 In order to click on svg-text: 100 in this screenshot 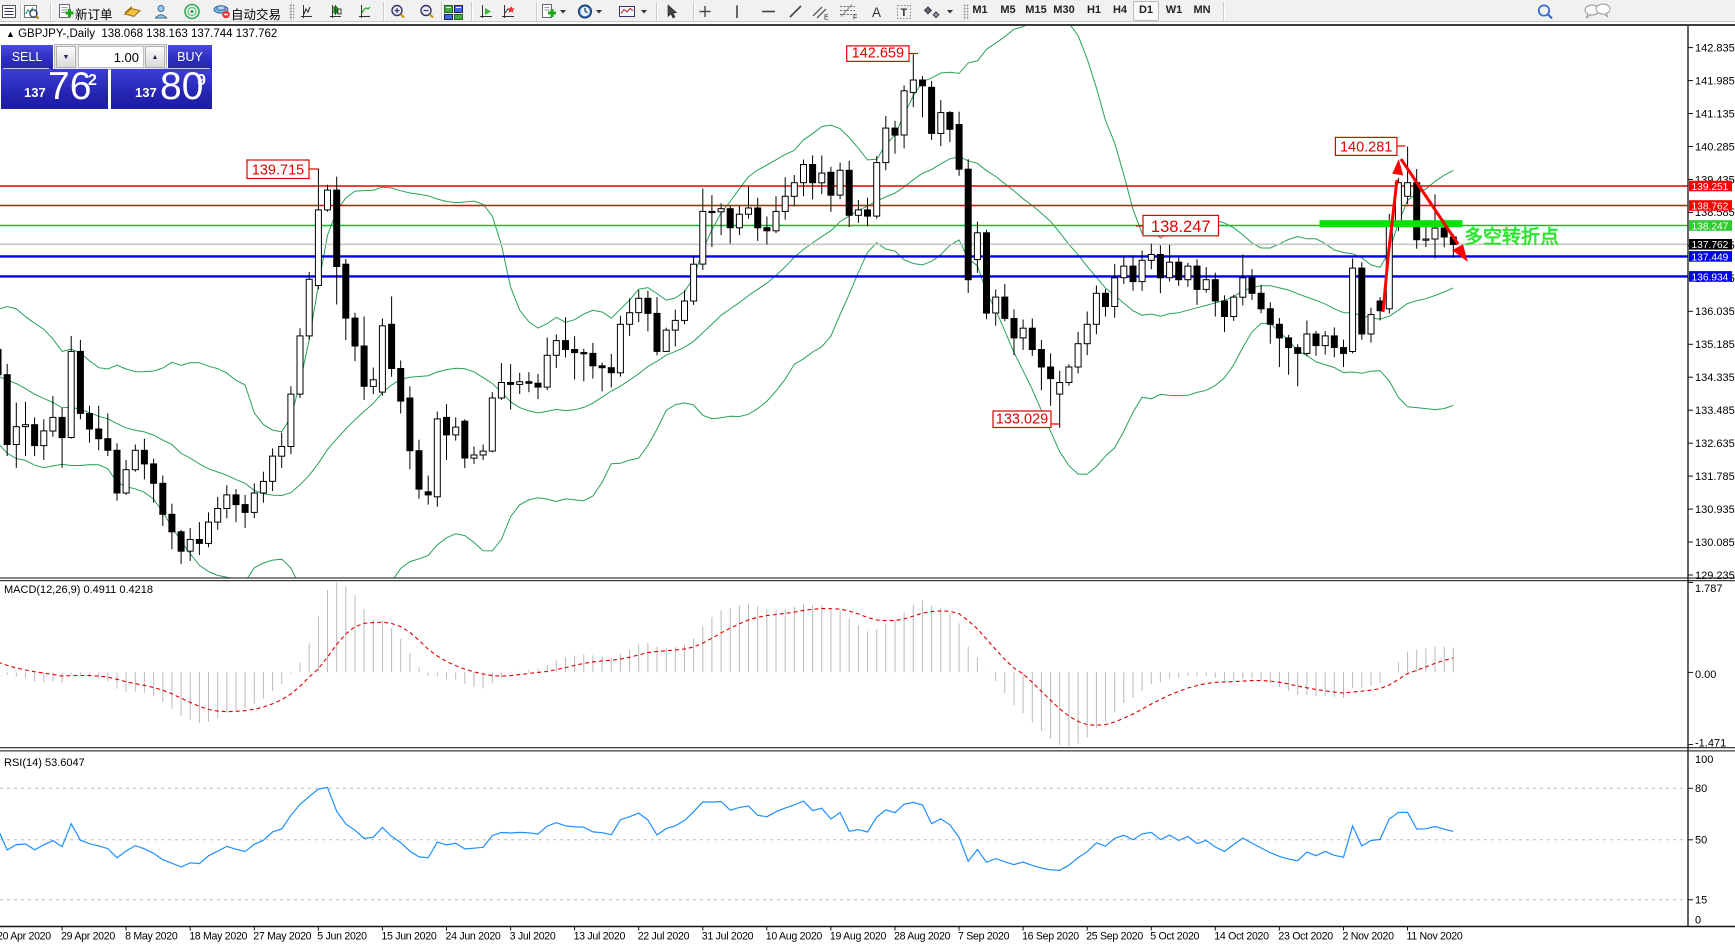, I will do `click(1704, 760)`.